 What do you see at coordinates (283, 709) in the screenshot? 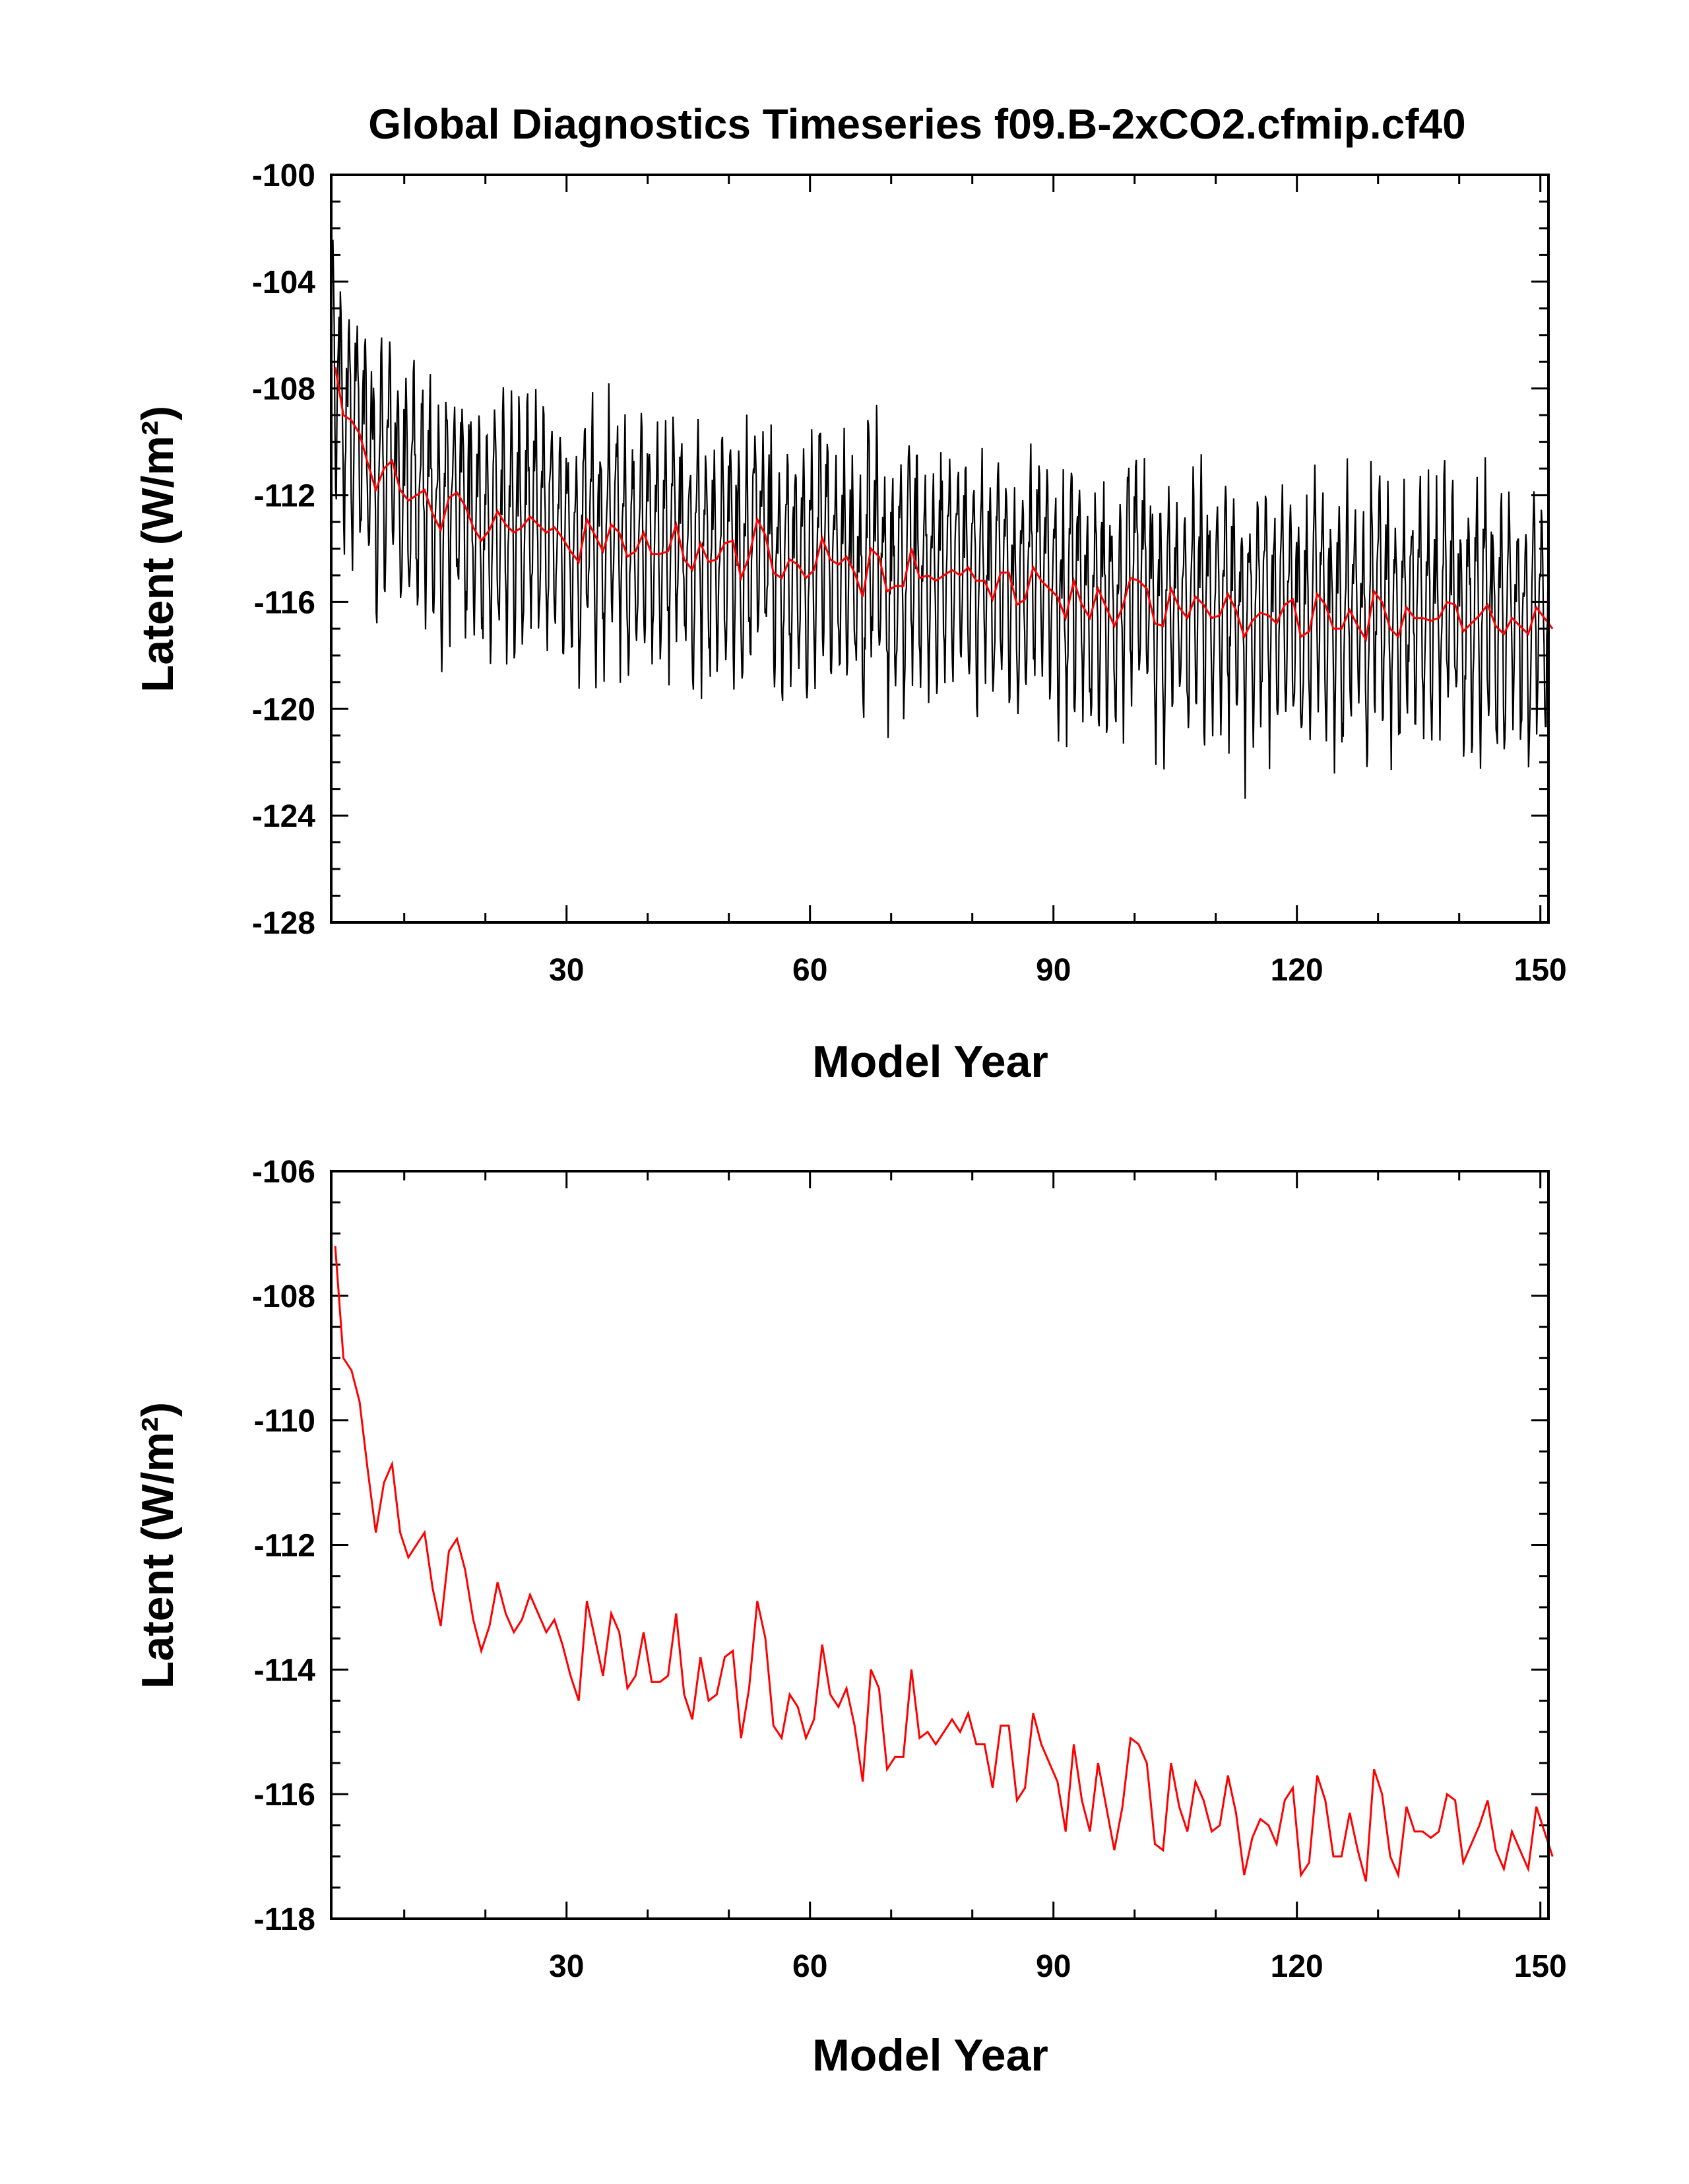
I see `y-tick-label: -120` at bounding box center [283, 709].